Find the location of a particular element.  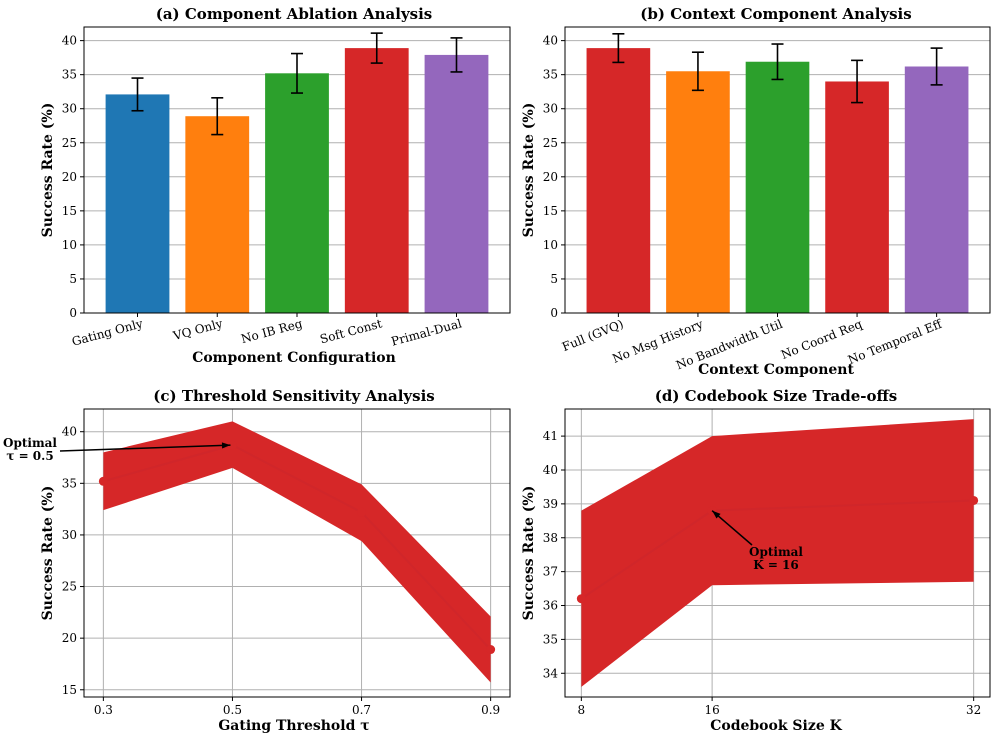

d-ytick-label: 34 is located at coordinates (551, 673).